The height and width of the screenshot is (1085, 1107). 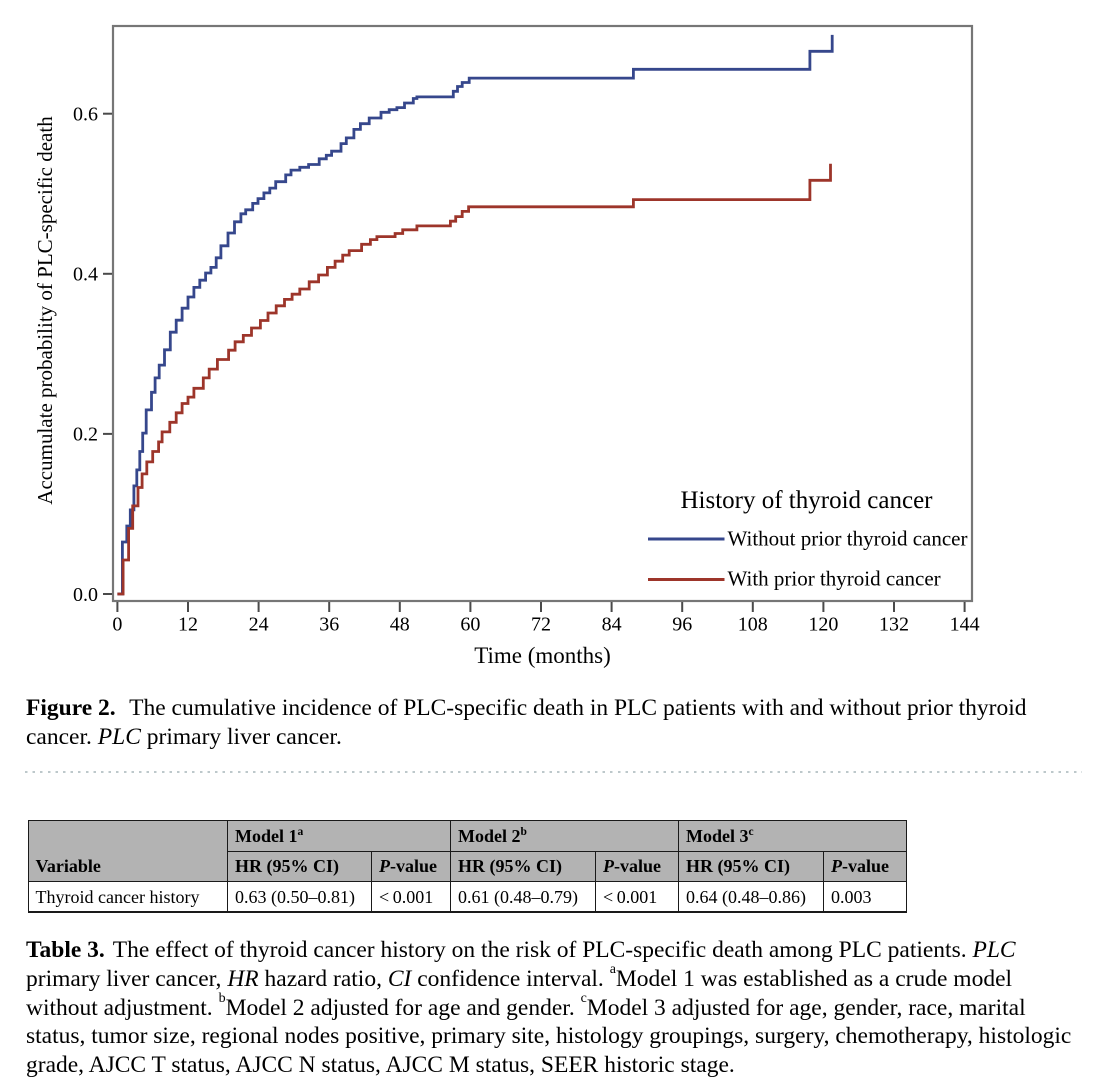 What do you see at coordinates (541, 625) in the screenshot?
I see `svg-text: 72` at bounding box center [541, 625].